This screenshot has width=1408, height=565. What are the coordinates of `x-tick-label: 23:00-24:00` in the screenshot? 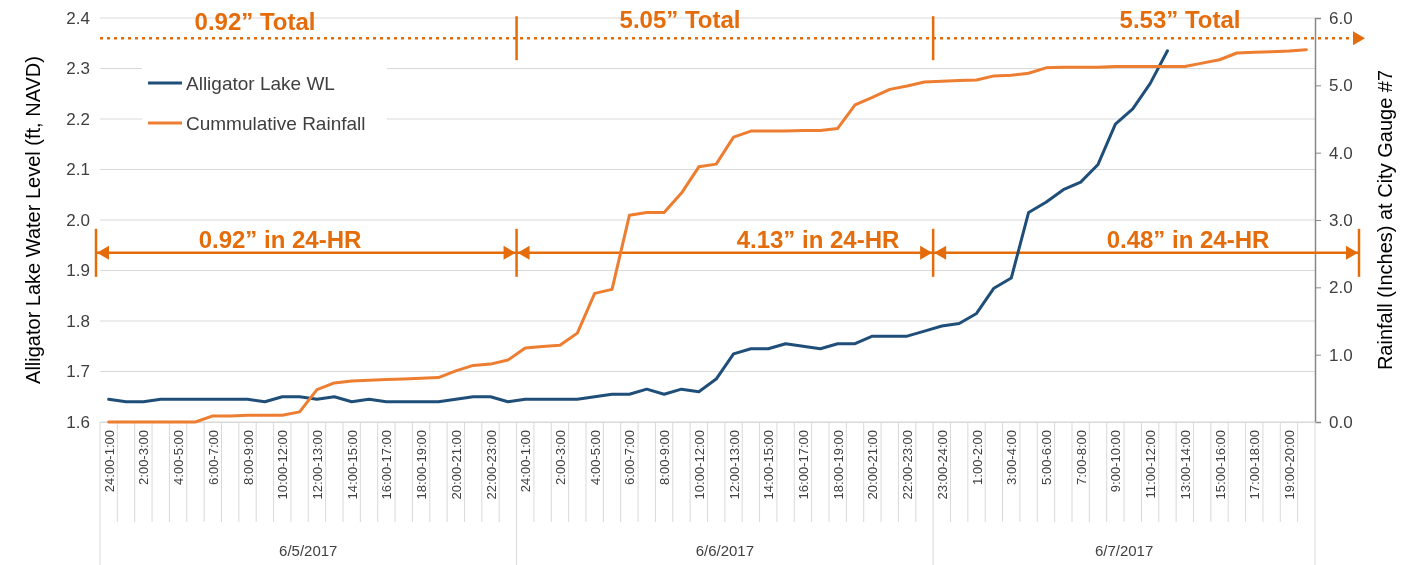 It's located at (942, 465).